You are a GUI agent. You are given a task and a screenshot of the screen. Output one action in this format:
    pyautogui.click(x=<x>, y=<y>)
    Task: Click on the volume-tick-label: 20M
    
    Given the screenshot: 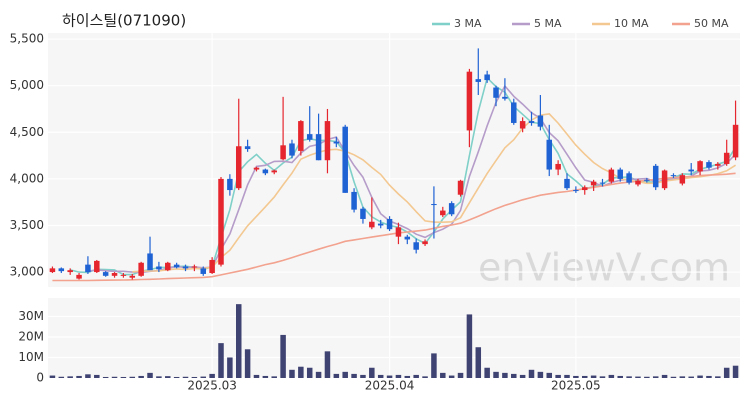 What is the action you would take?
    pyautogui.click(x=31, y=336)
    